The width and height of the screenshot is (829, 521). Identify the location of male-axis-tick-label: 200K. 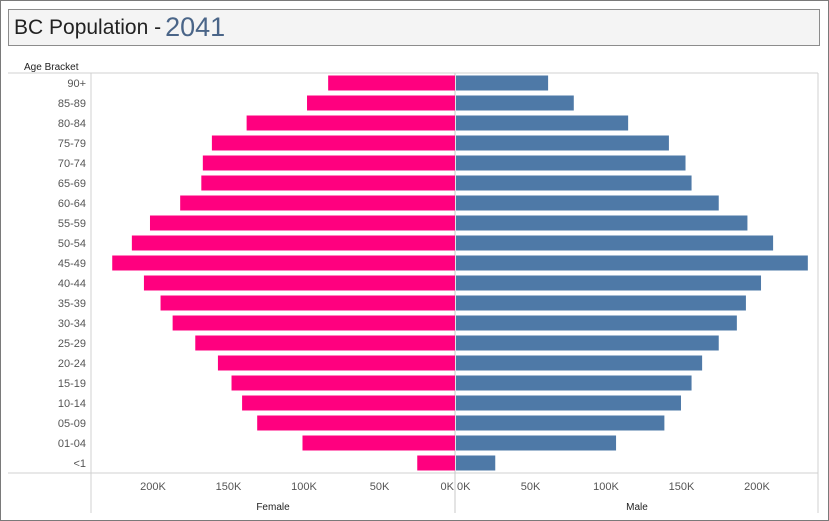
(757, 487).